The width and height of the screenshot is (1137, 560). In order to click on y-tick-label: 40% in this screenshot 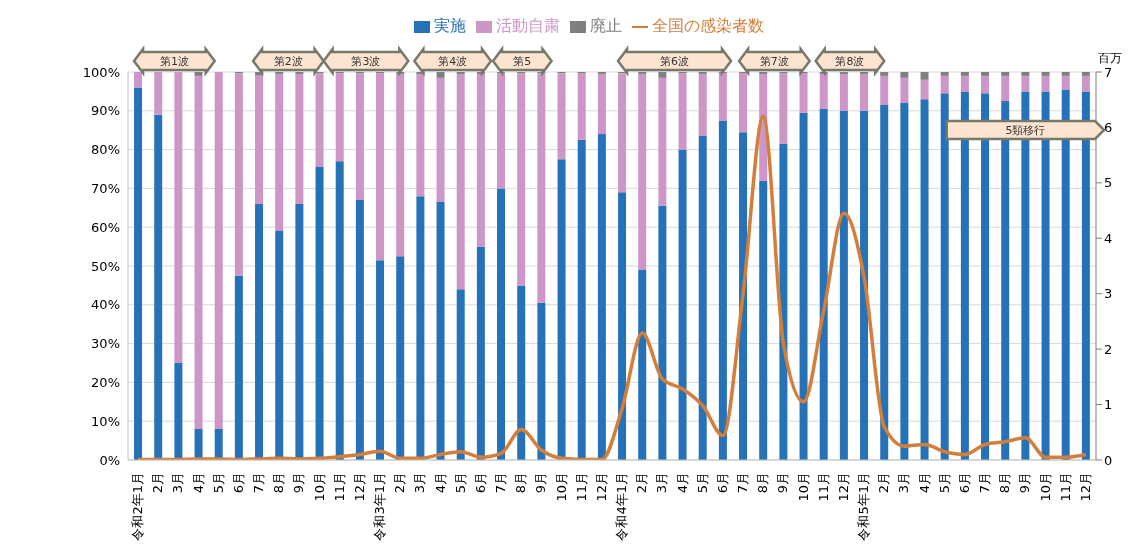, I will do `click(105, 305)`.